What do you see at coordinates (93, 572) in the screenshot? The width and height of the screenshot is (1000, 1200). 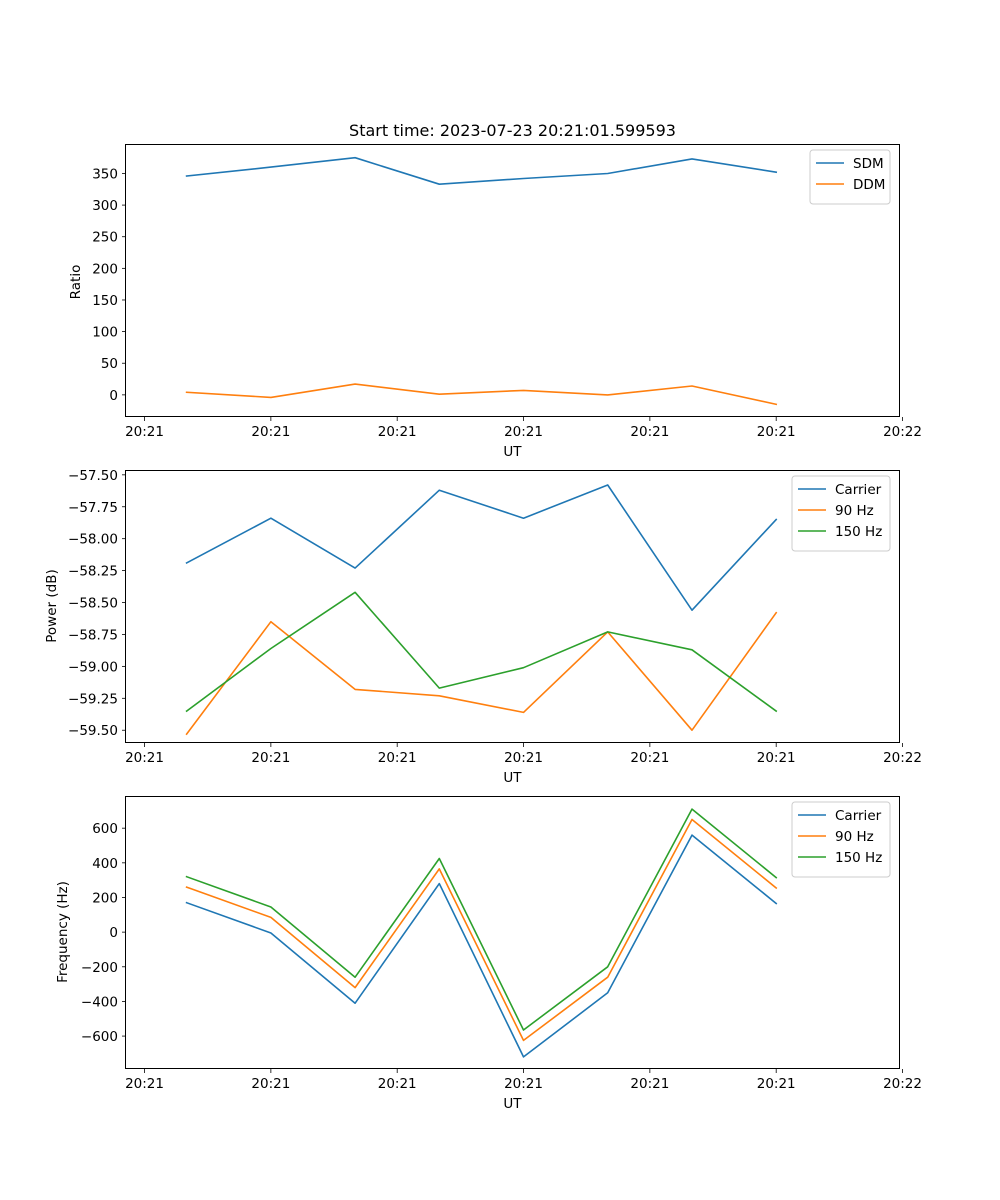 I see `y-tick-label: −58.25` at bounding box center [93, 572].